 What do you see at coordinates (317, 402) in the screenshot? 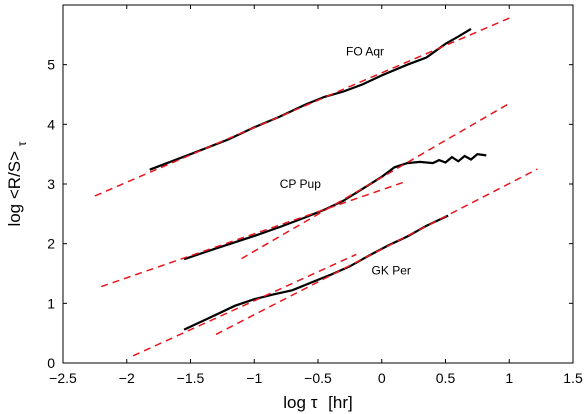
I see `x-axis-label: log τ [hr]` at bounding box center [317, 402].